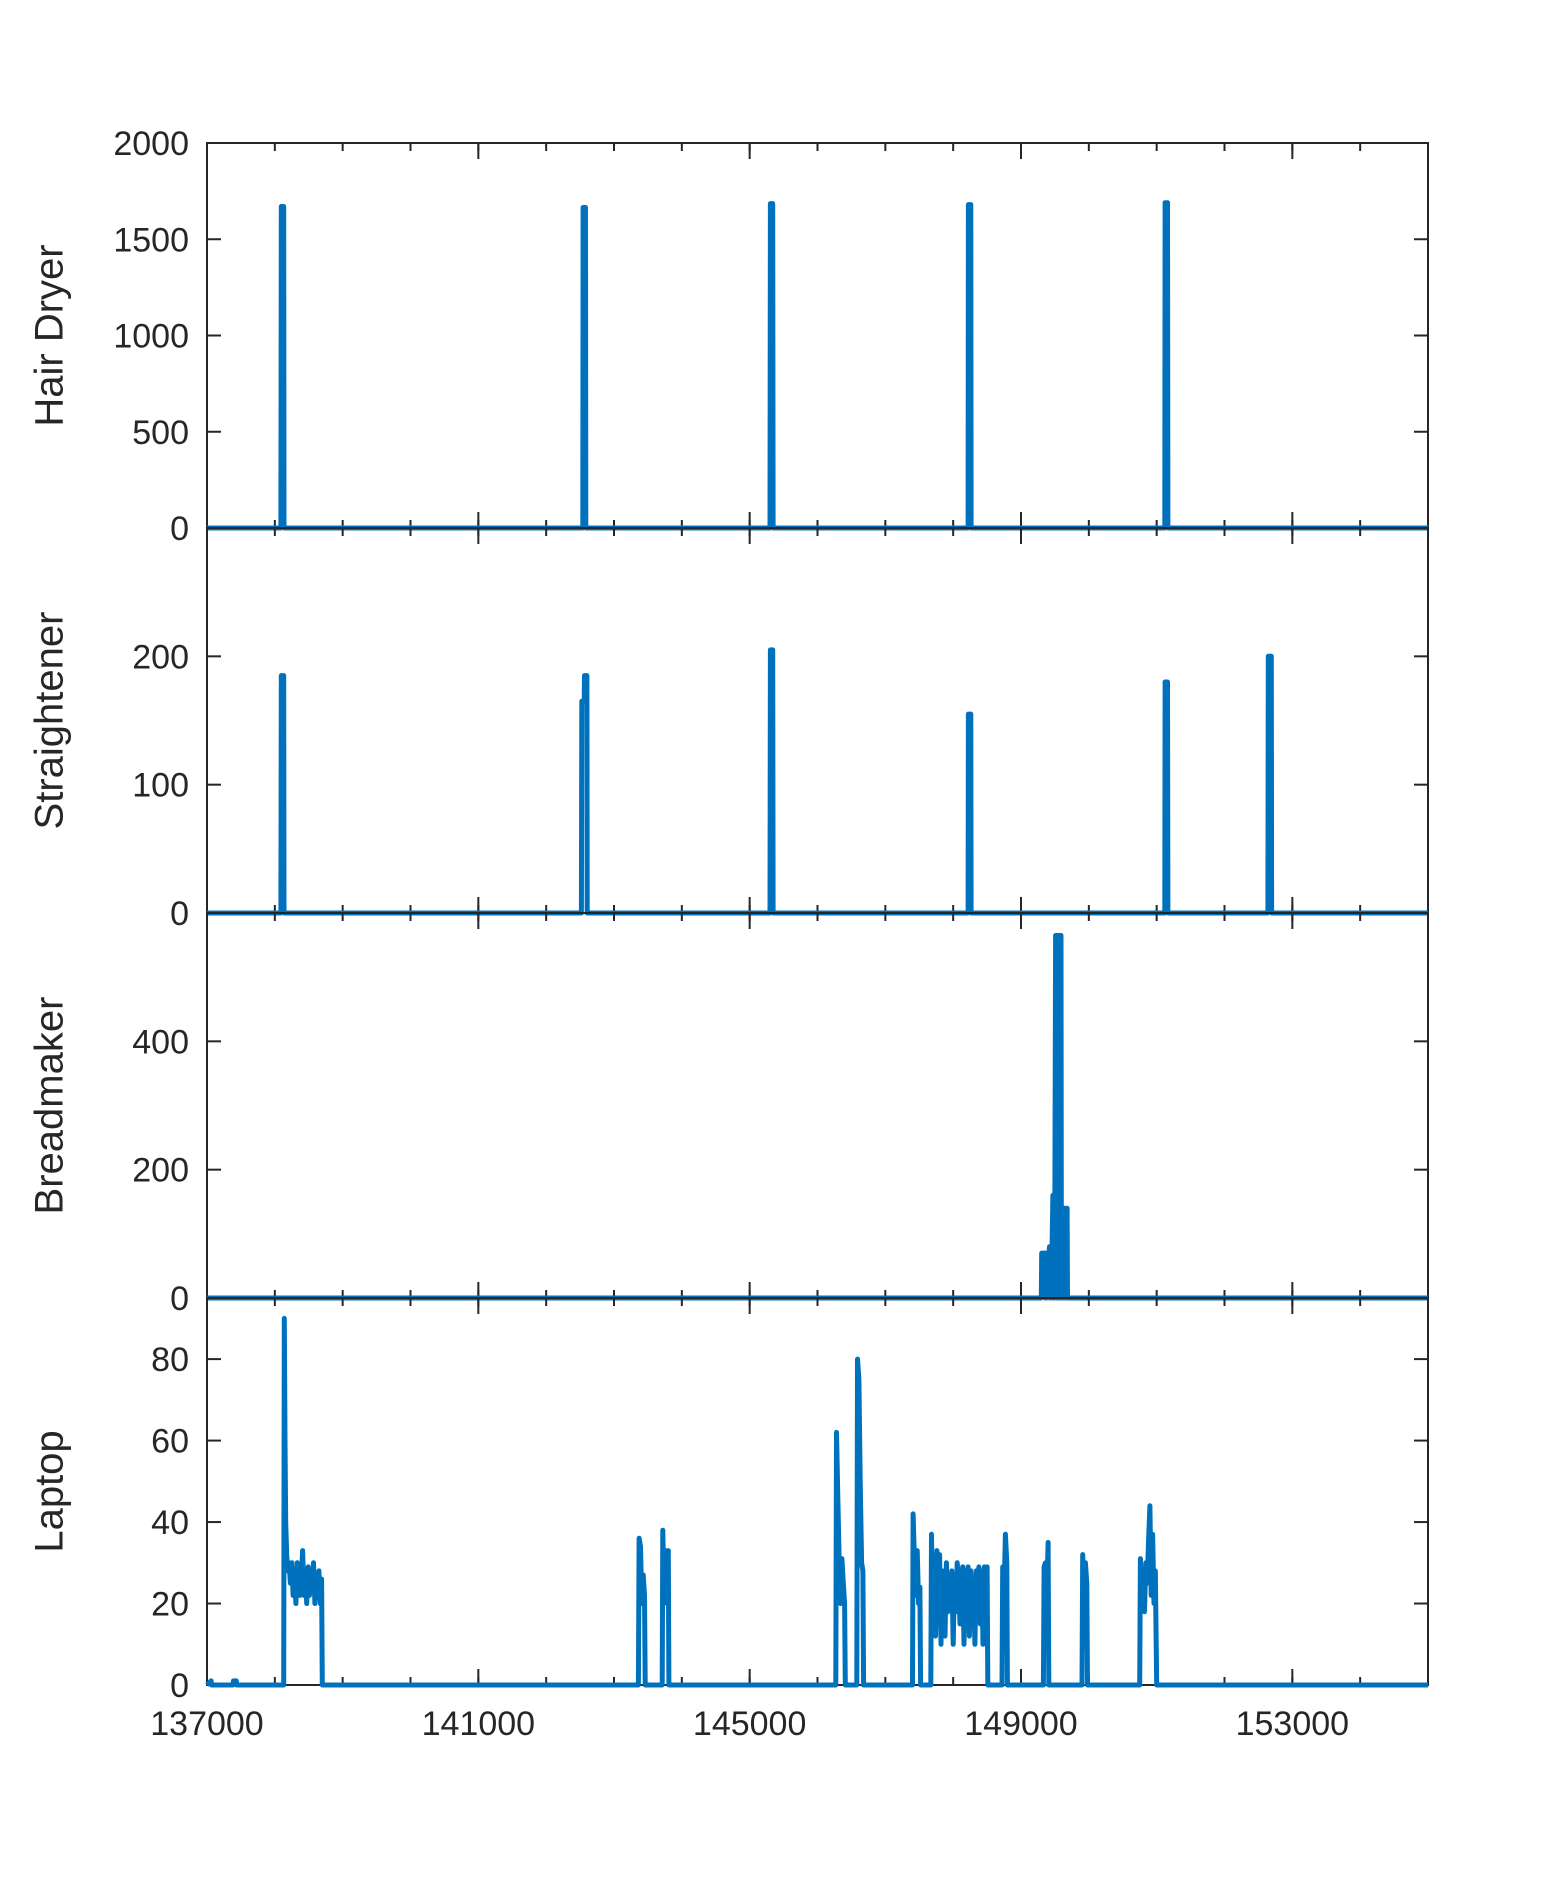  What do you see at coordinates (817, 365) in the screenshot?
I see `series-line-hair-dryer` at bounding box center [817, 365].